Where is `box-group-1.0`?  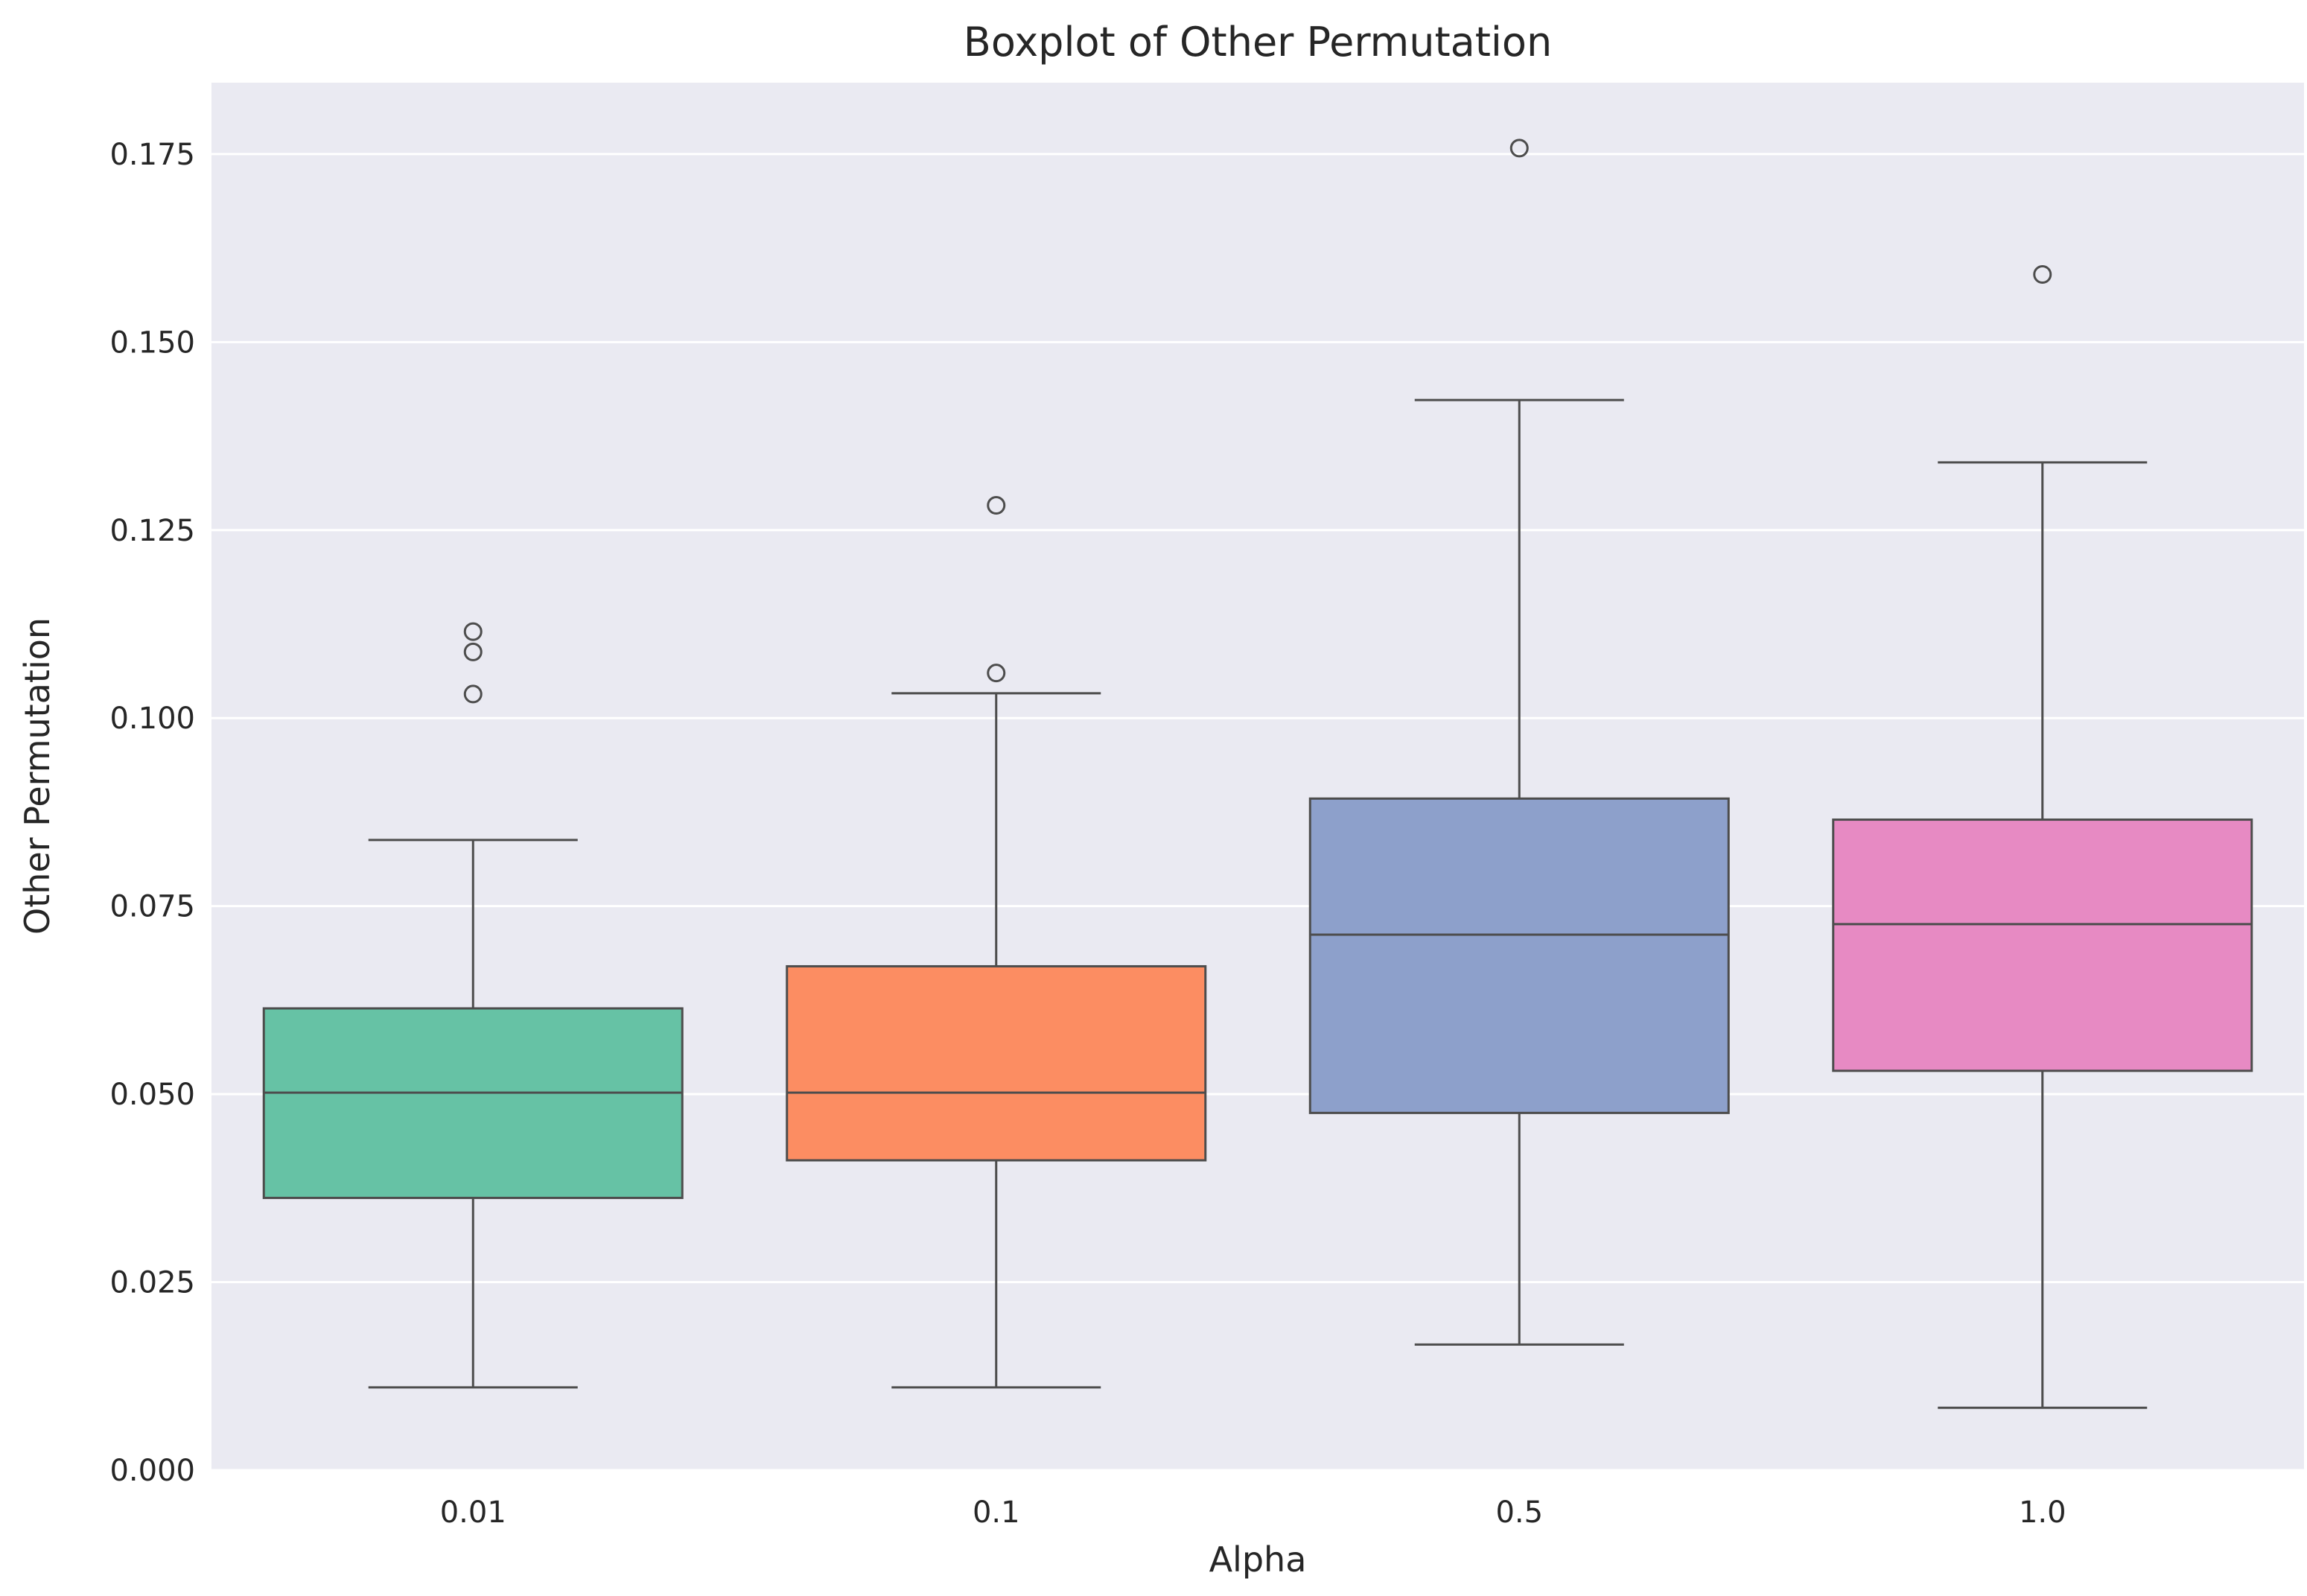 box-group-1.0 is located at coordinates (2042, 836).